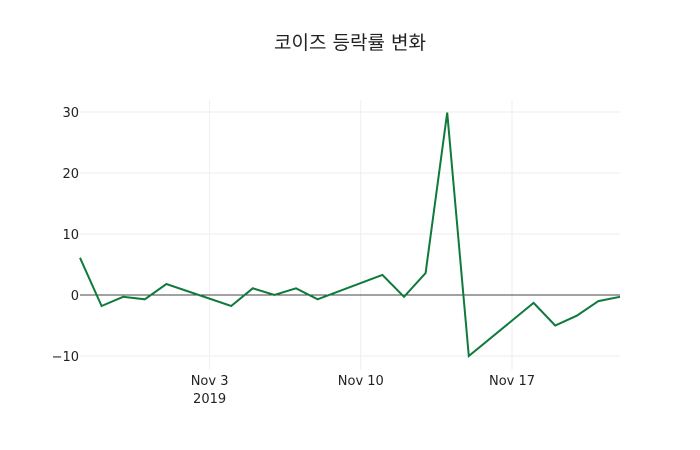  What do you see at coordinates (70, 174) in the screenshot?
I see `y-tick-label: 20` at bounding box center [70, 174].